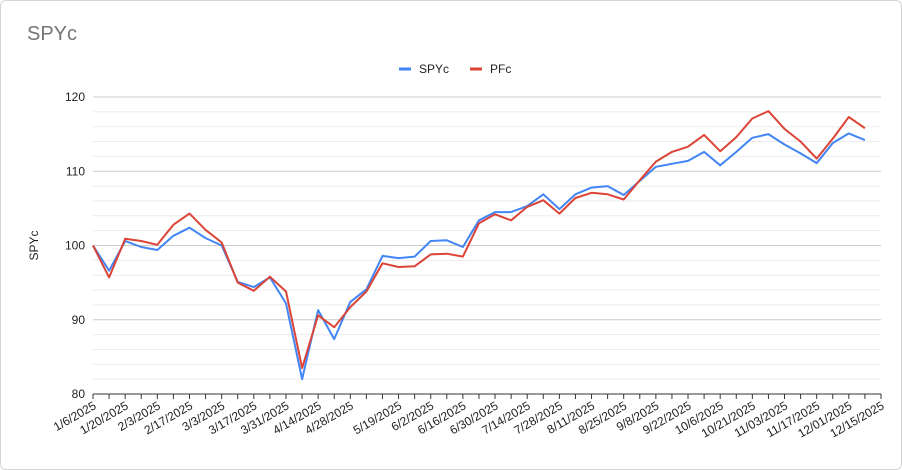 The height and width of the screenshot is (470, 902). I want to click on legend-label-spyc: SPYc, so click(434, 69).